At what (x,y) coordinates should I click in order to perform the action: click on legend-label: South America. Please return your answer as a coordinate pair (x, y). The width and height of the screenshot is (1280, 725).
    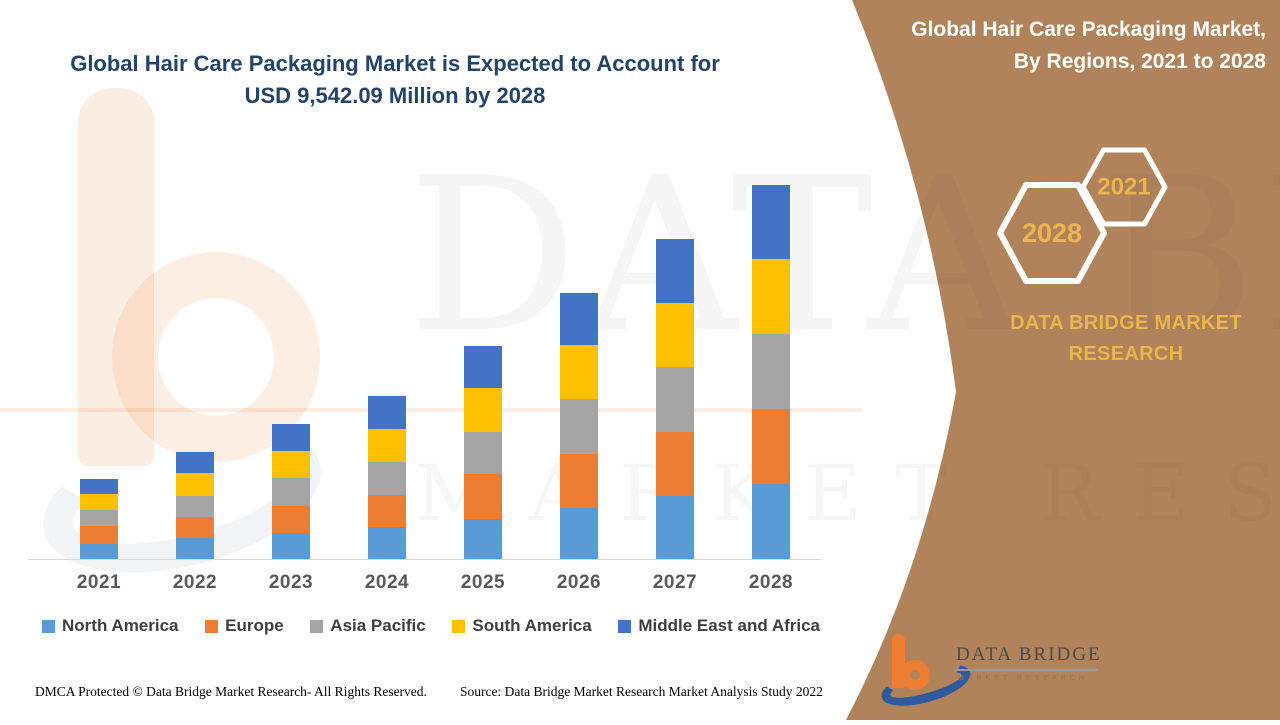
    Looking at the image, I should click on (532, 625).